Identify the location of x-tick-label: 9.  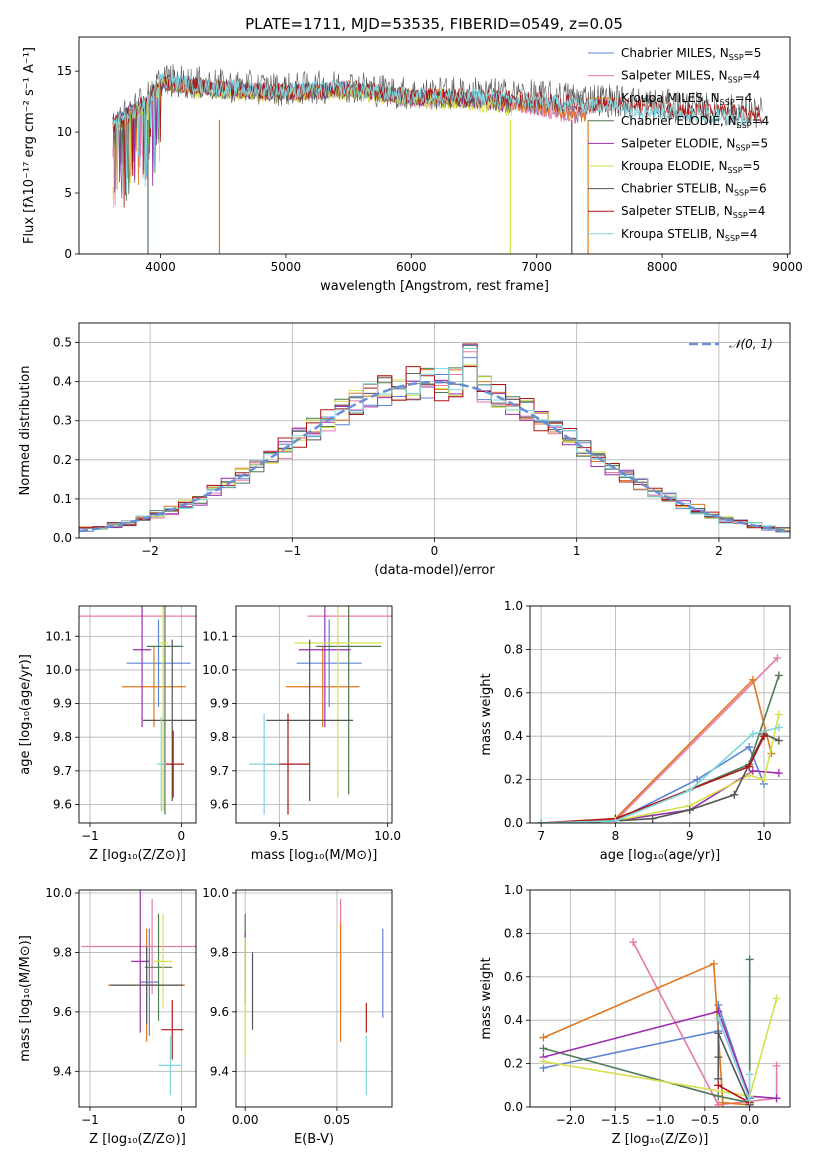
(690, 836).